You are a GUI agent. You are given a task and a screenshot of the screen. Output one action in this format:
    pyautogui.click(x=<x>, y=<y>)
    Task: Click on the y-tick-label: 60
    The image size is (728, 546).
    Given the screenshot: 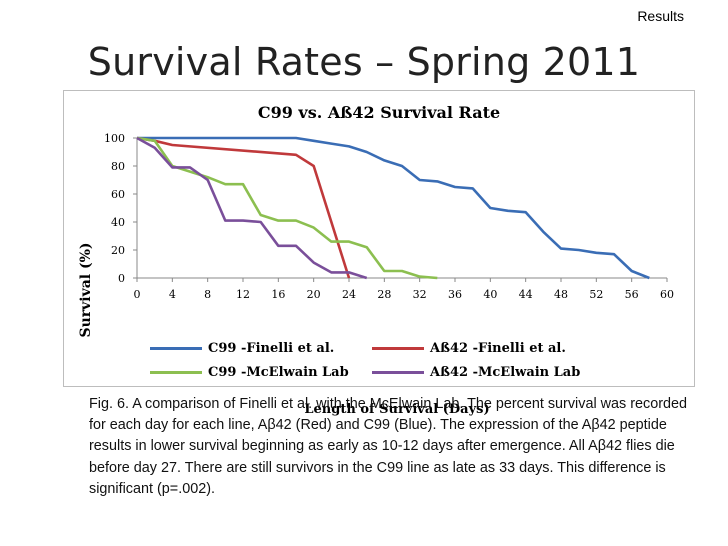 What is the action you would take?
    pyautogui.click(x=118, y=194)
    